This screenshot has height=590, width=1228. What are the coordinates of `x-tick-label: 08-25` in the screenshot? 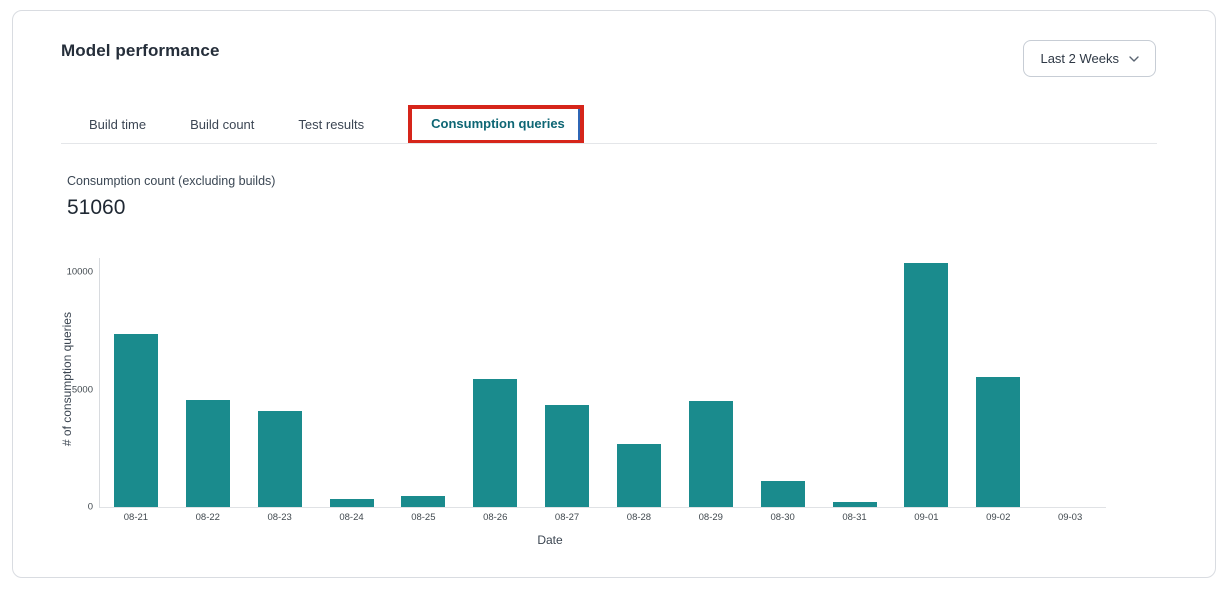 It's located at (423, 517).